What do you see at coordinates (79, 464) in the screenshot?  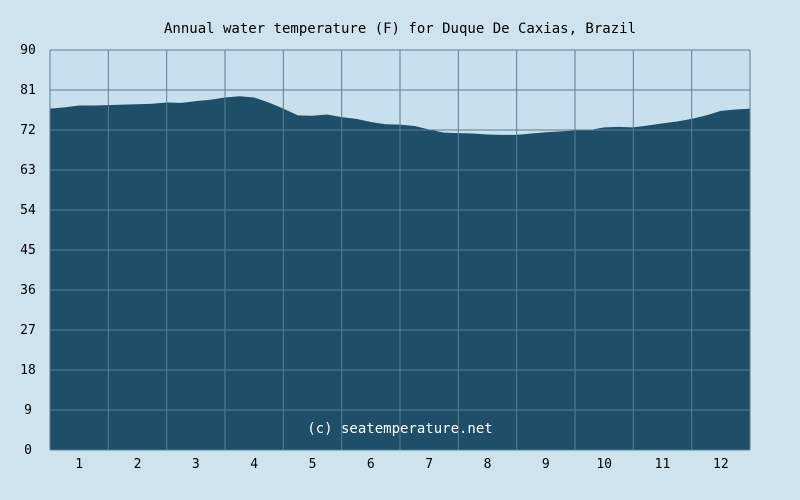 I see `x-tick-label: 1` at bounding box center [79, 464].